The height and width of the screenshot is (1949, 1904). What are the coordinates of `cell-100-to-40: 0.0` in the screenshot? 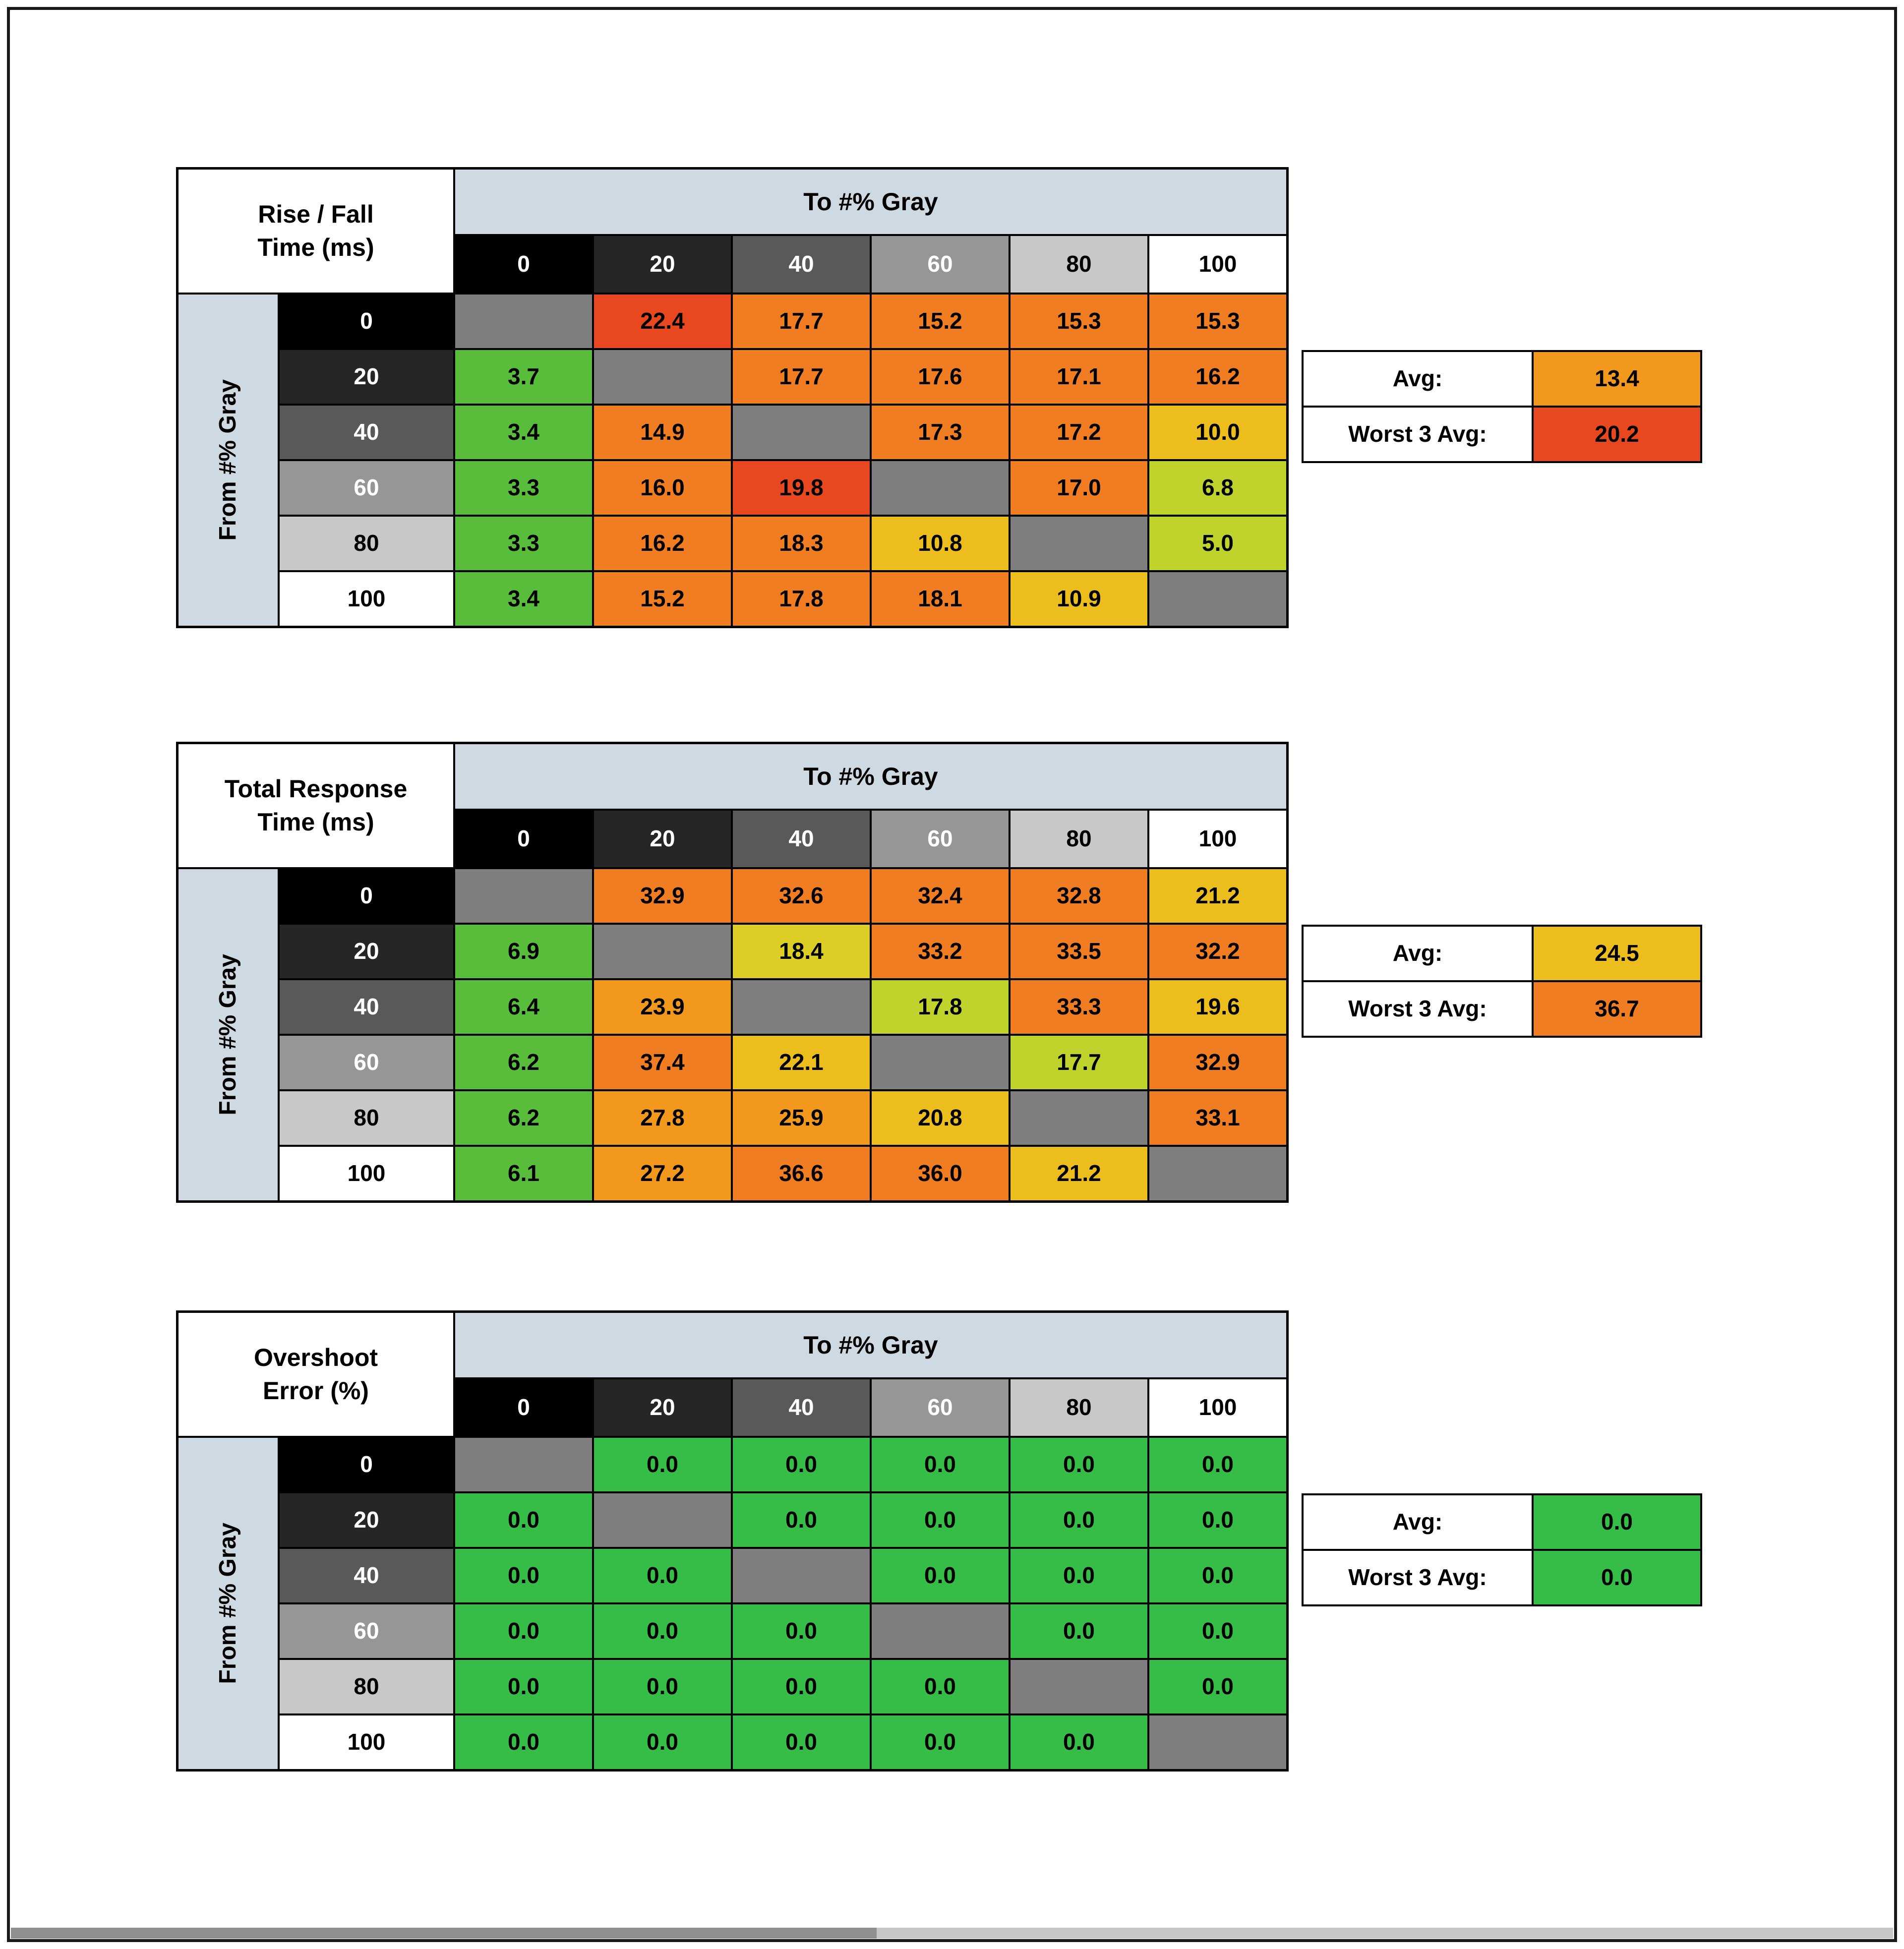 It's located at (801, 1742).